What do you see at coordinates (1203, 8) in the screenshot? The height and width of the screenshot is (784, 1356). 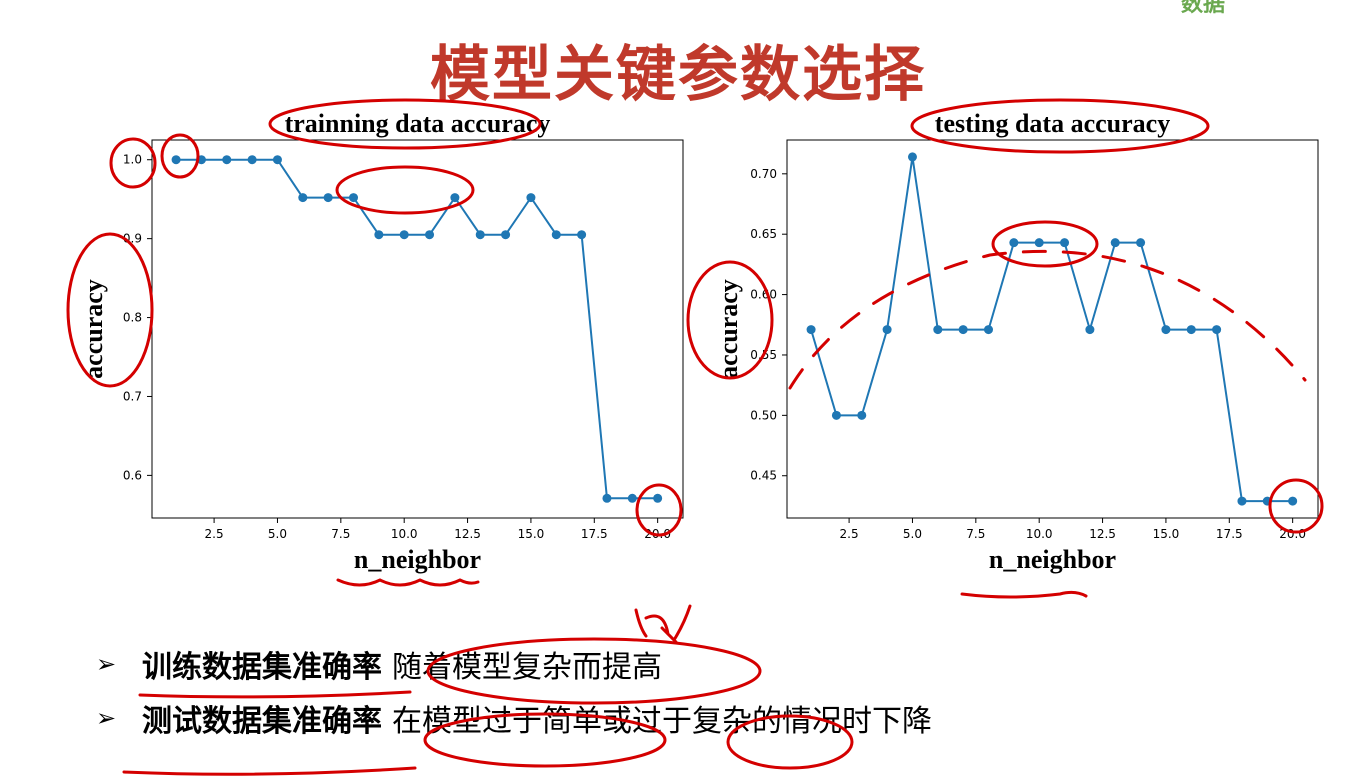 I see `logo-text: 数据` at bounding box center [1203, 8].